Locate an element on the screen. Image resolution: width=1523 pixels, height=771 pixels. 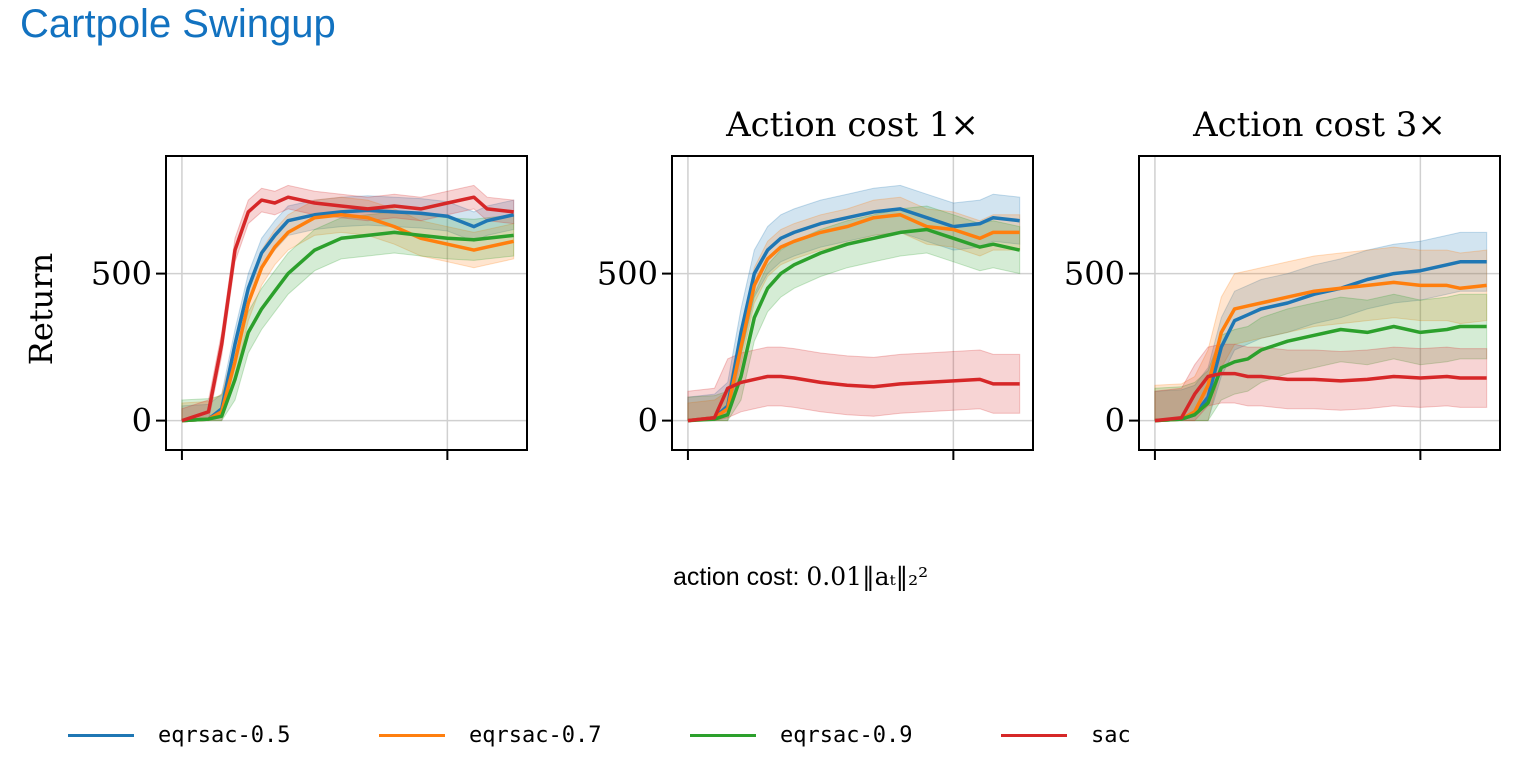
legend-item: eqrsac-0.7 is located at coordinates (534, 735).